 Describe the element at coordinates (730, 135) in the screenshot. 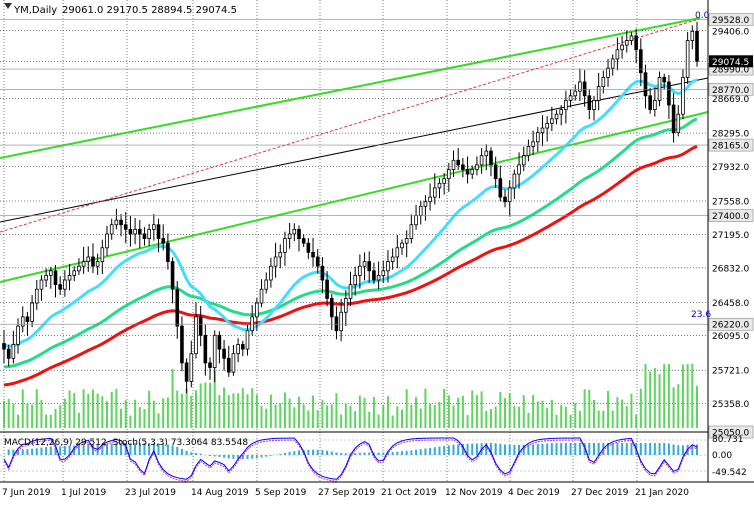

I see `y-tick-label: 28295.0` at that location.